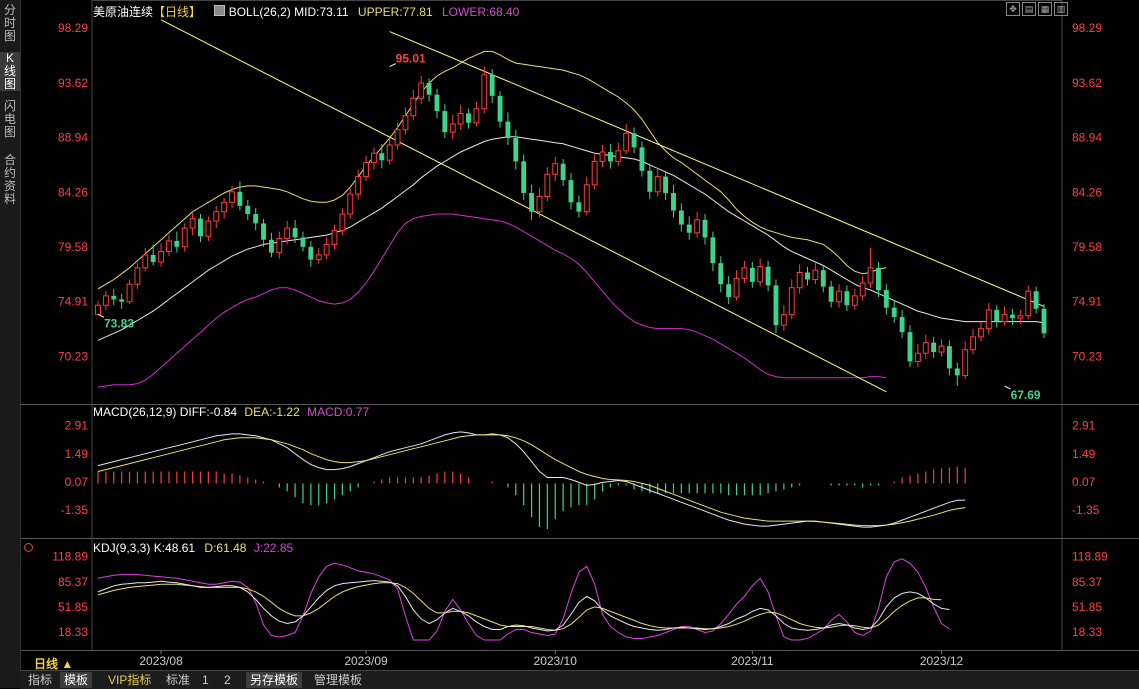 This screenshot has width=1139, height=689. What do you see at coordinates (9, 179) in the screenshot?
I see `sidebar-tab-3: 合约资料` at bounding box center [9, 179].